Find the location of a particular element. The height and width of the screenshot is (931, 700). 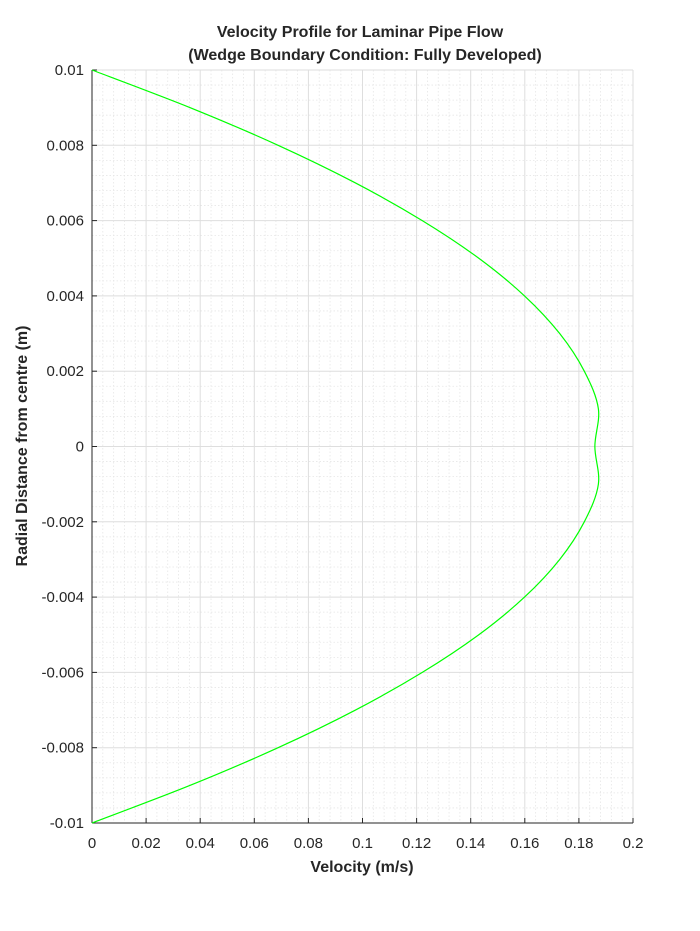

x-tick-label: 0.14 is located at coordinates (470, 843).